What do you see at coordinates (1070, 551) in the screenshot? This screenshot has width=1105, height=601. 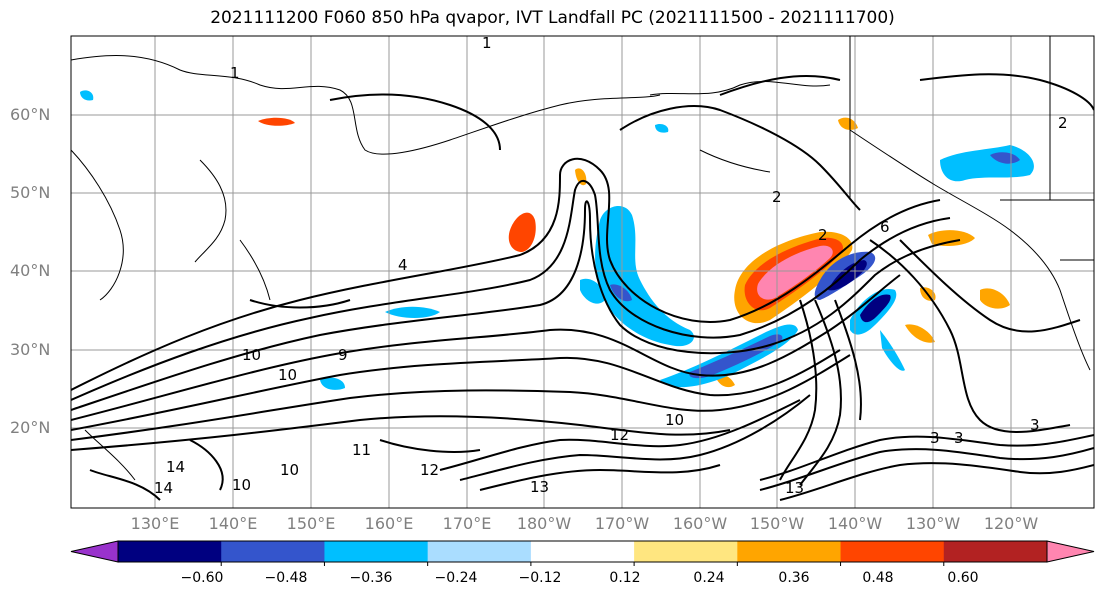 I see `colorbar-extend-high` at bounding box center [1070, 551].